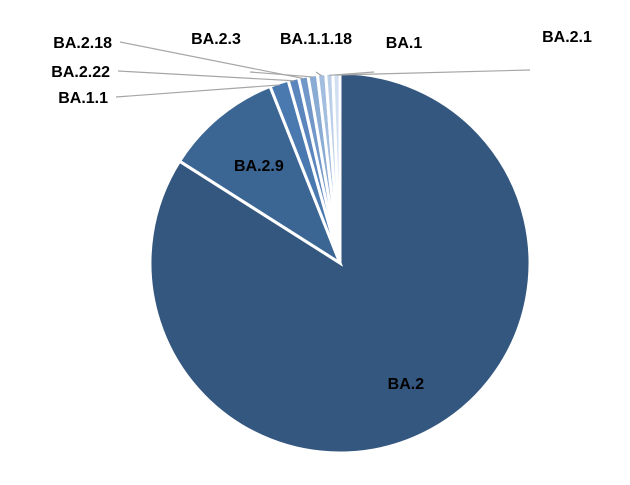 The height and width of the screenshot is (485, 630). I want to click on slice-label-ba-2-1: BA.2.1, so click(567, 37).